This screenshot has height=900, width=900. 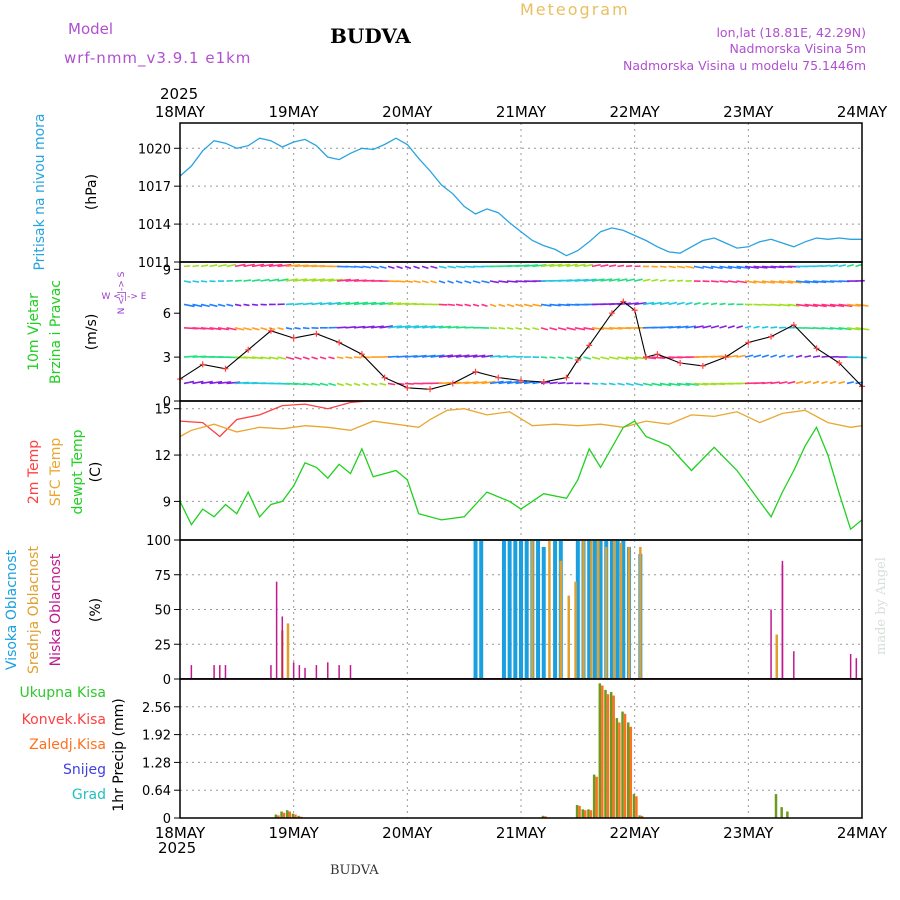 What do you see at coordinates (521, 112) in the screenshot?
I see `x-labels-top: 18MAY 19MAY 20MAY 21MAY 22MAY 23MAY 24MAY` at bounding box center [521, 112].